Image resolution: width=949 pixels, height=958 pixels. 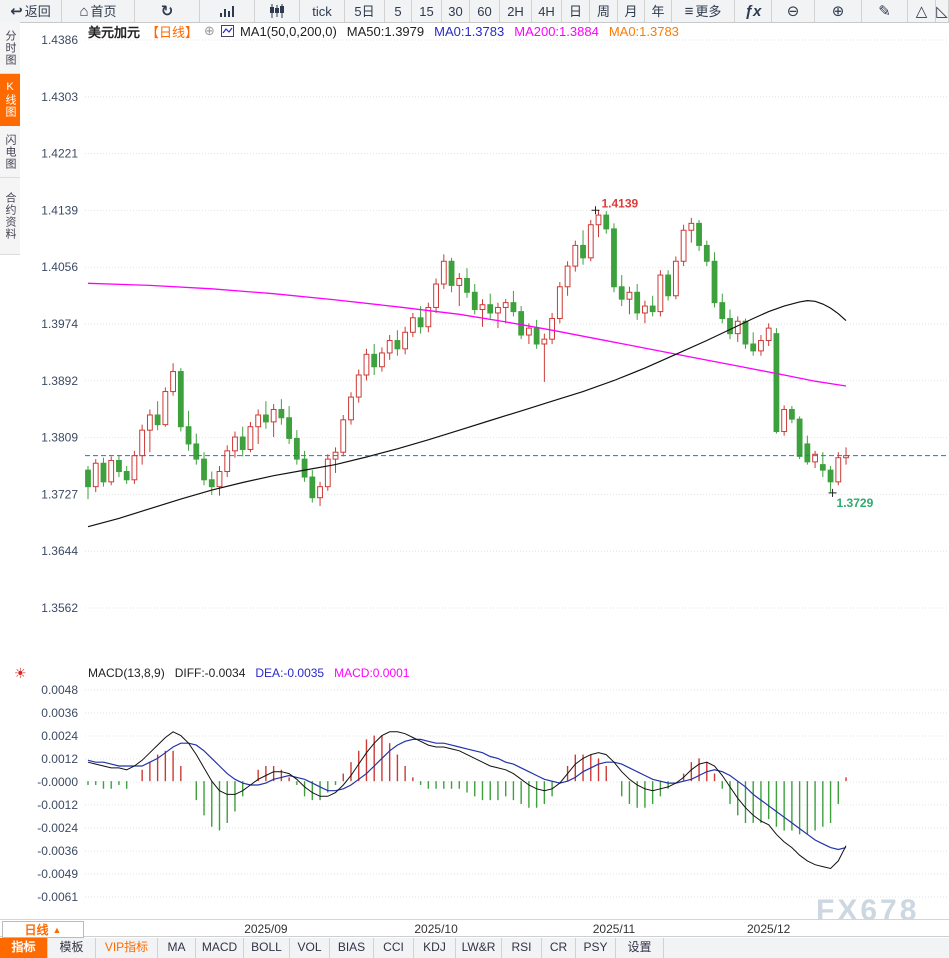 What do you see at coordinates (485, 11) in the screenshot?
I see `period-60-button: 60` at bounding box center [485, 11].